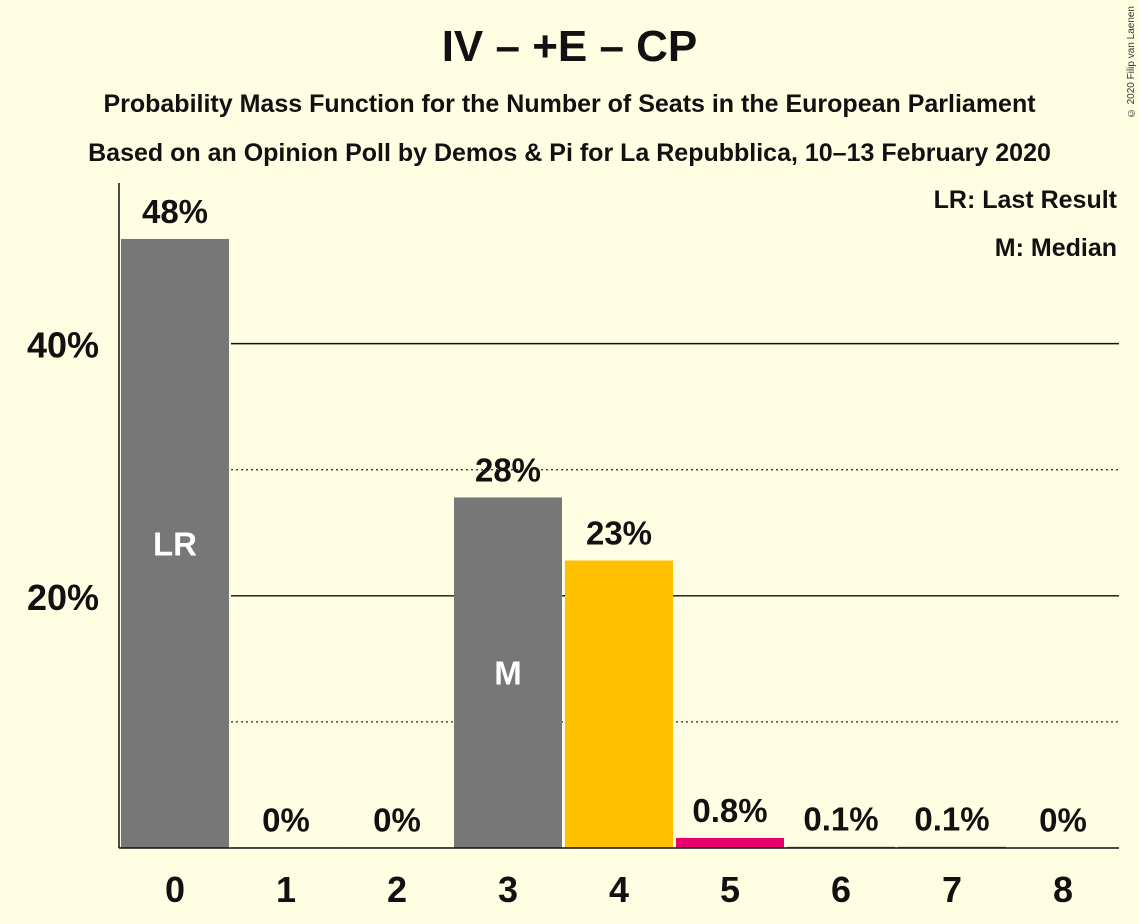  Describe the element at coordinates (1063, 889) in the screenshot. I see `x-tick-label: 8` at that location.